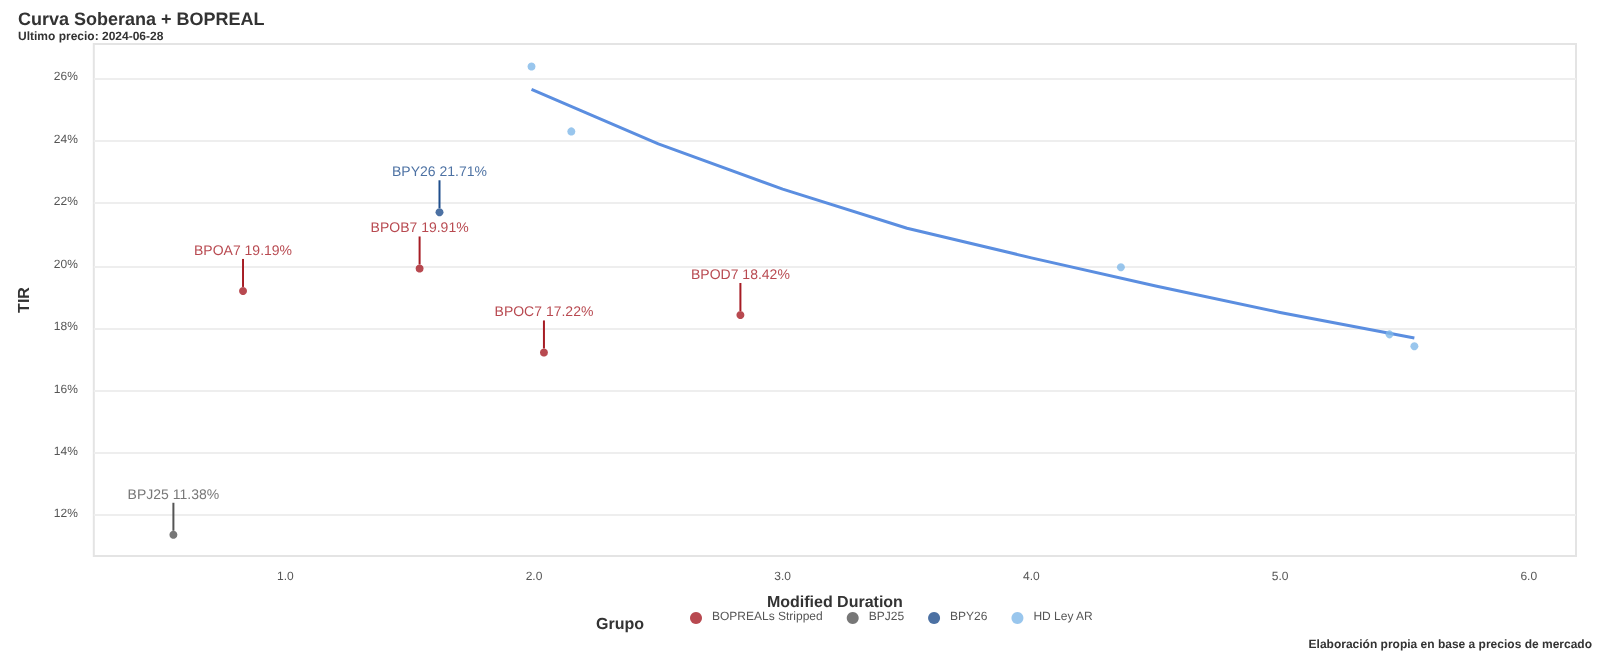 The height and width of the screenshot is (660, 1600). I want to click on x-axis-title: Modified Duration, so click(835, 601).